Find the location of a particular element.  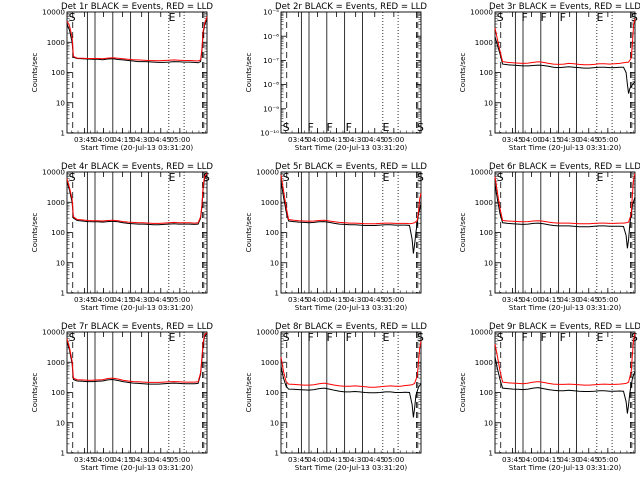

y-tick-label: 10⁻⁵ is located at coordinates (271, 12).